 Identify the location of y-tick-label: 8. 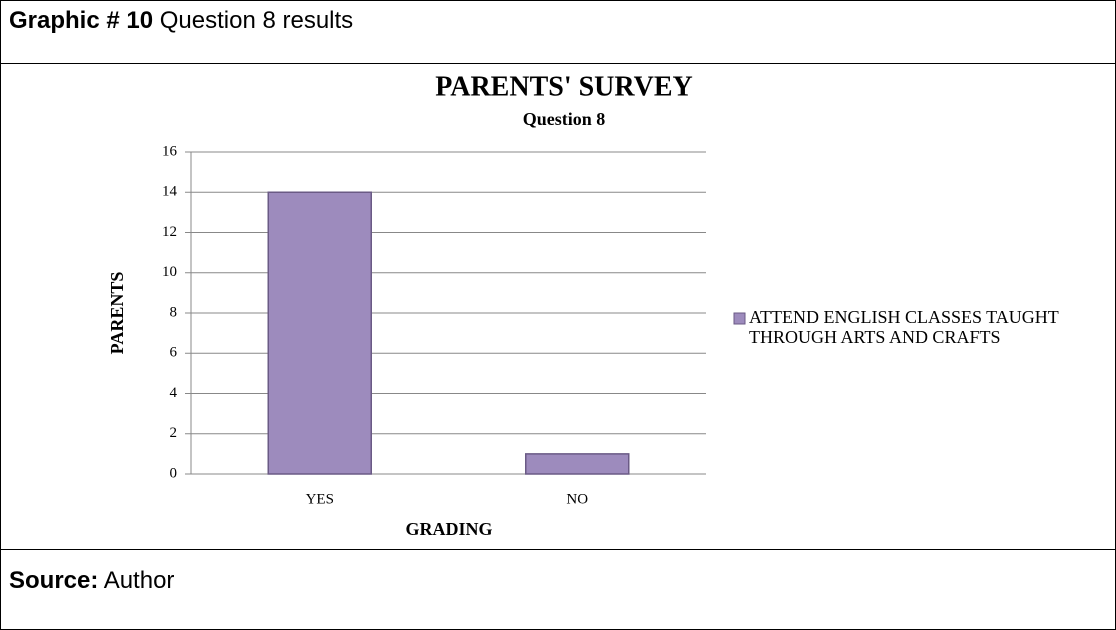
(174, 312).